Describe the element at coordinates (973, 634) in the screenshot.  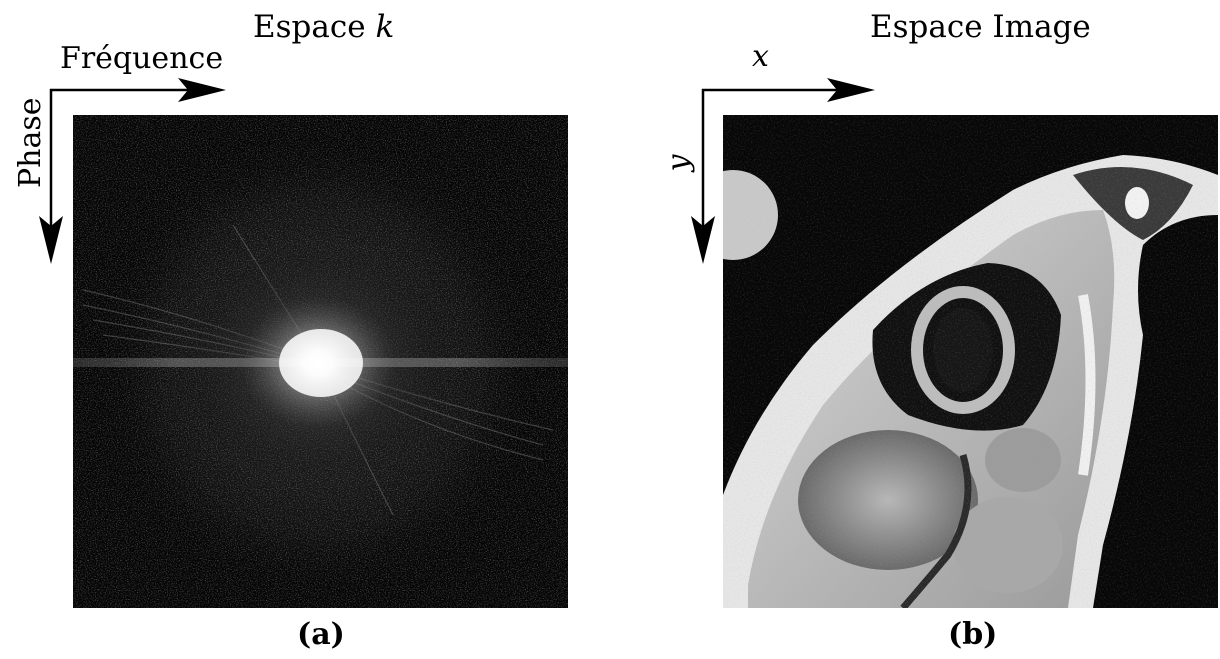
I see `panel-b-caption: (b)` at that location.